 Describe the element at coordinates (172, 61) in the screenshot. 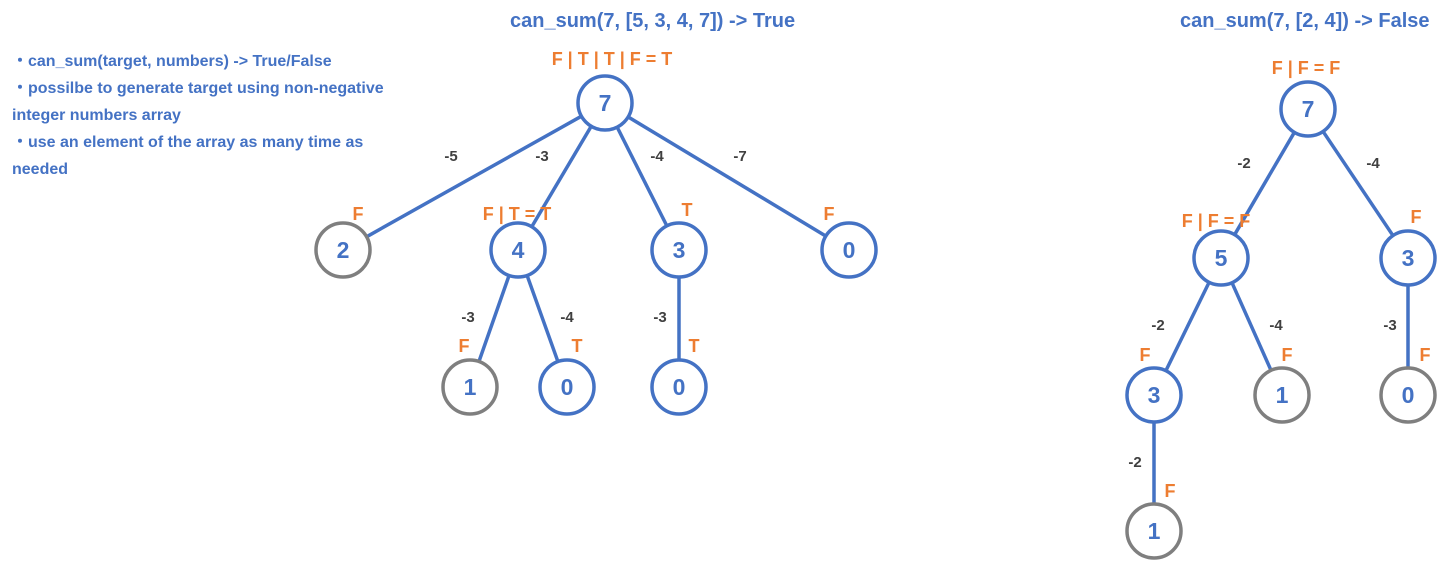

I see `note-line: ・can_sum(target, numbers) -> True/False` at that location.